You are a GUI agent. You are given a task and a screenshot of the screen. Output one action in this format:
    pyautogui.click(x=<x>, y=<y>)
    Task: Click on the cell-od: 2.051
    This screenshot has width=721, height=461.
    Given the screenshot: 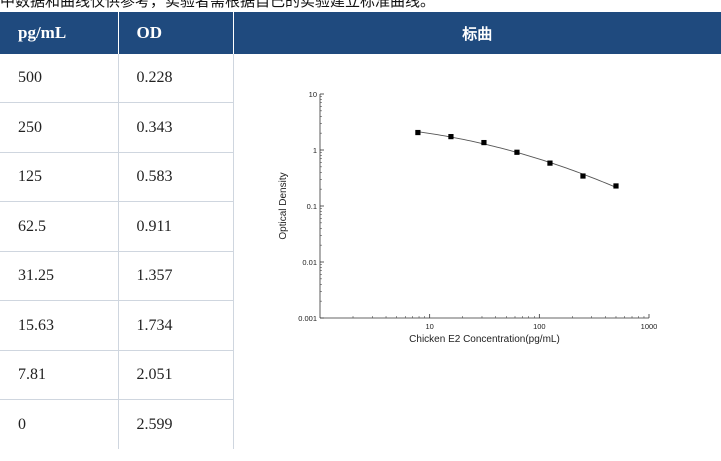 What is the action you would take?
    pyautogui.click(x=176, y=375)
    